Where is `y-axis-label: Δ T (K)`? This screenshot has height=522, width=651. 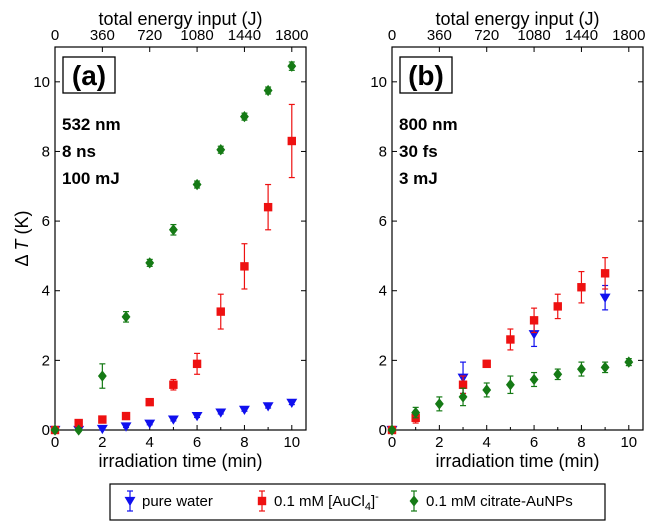 y-axis-label: Δ T (K) is located at coordinates (22, 238).